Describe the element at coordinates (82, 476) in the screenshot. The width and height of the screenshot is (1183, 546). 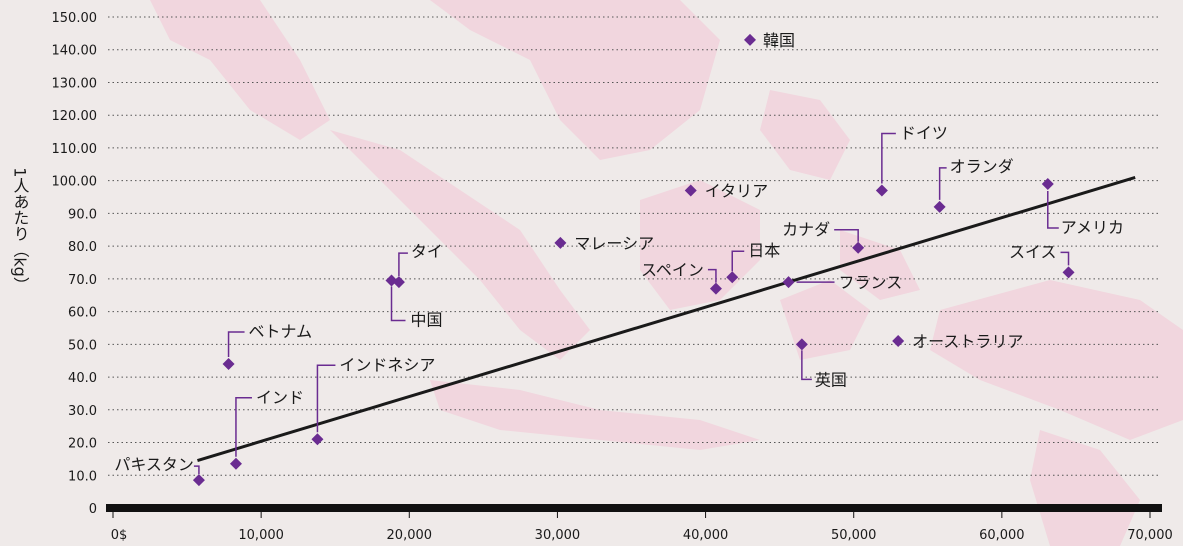
I see `y-tick-label: 10.0` at that location.